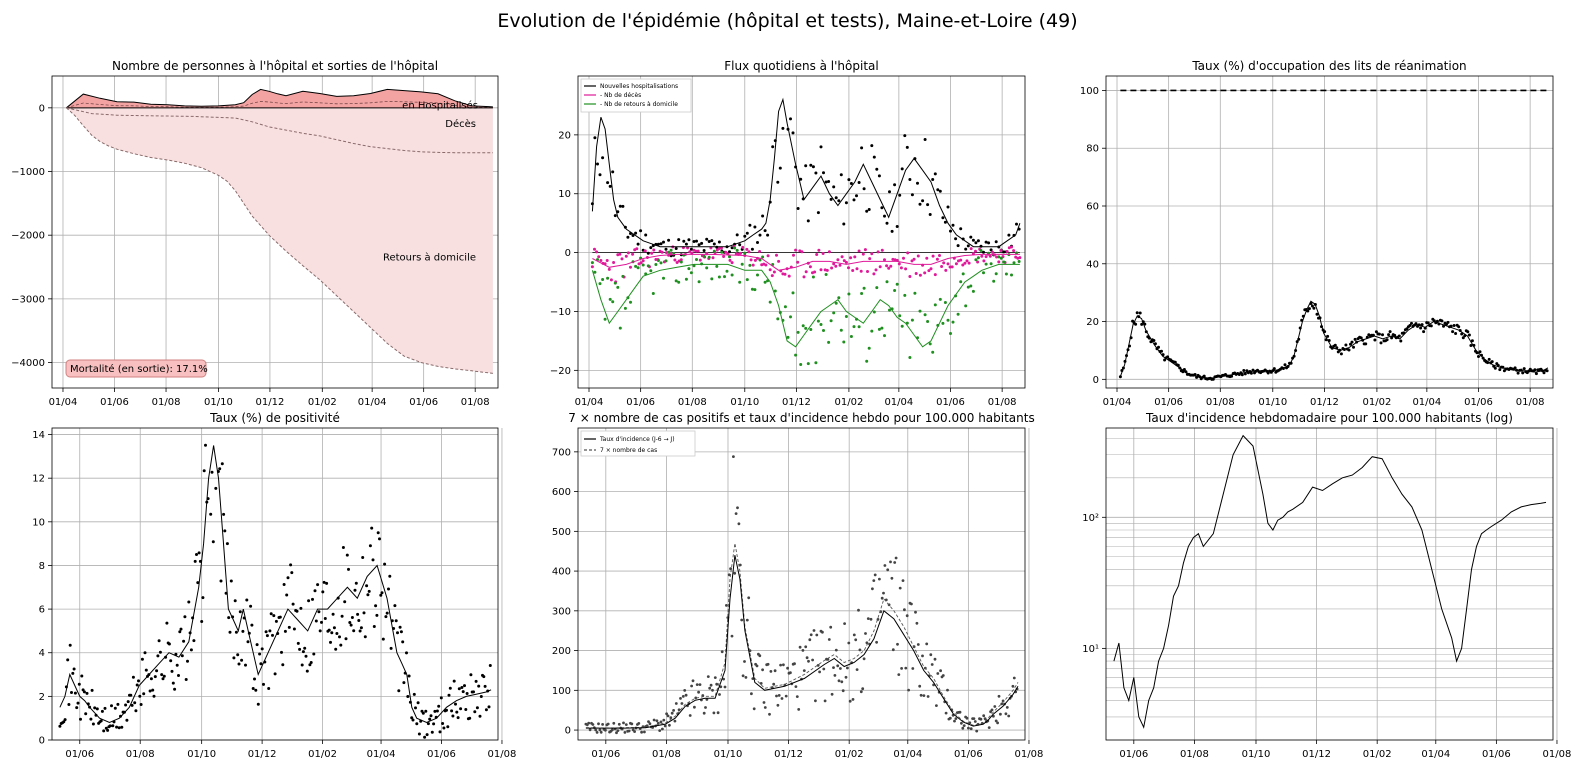 The height and width of the screenshot is (770, 1575). What do you see at coordinates (628, 450) in the screenshot?
I see `legend-label: 7 × nombre de cas` at bounding box center [628, 450].